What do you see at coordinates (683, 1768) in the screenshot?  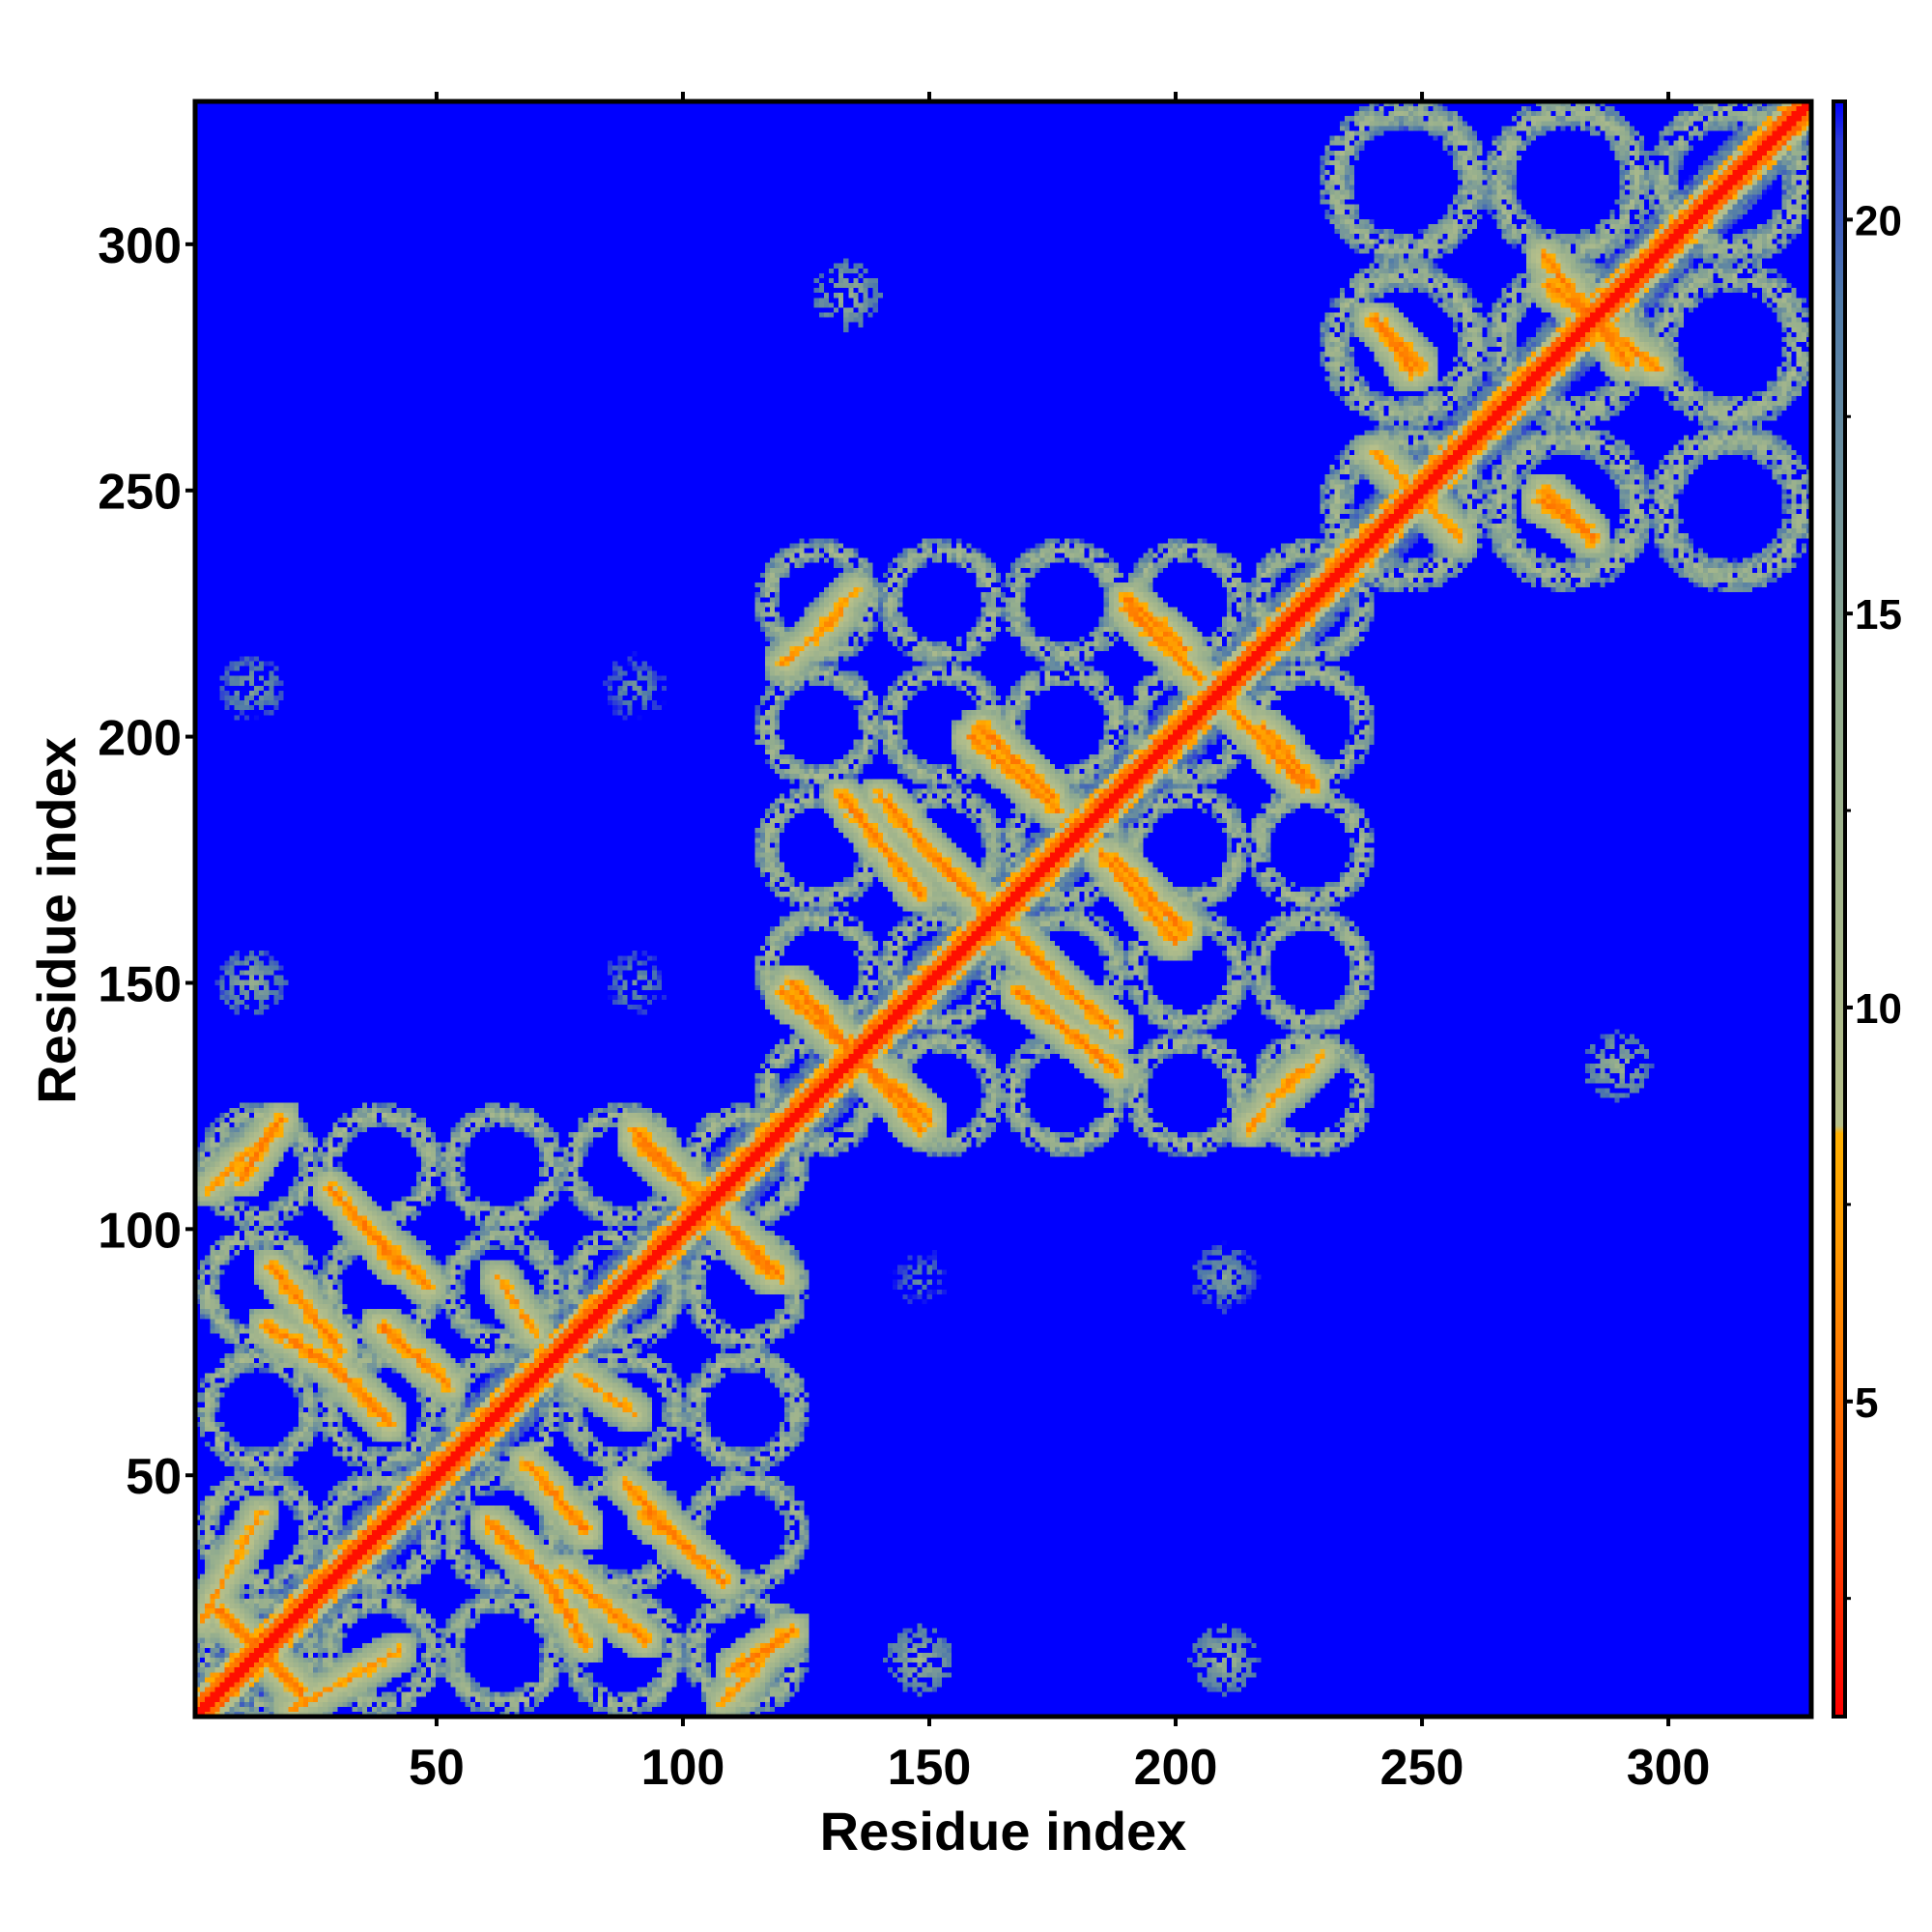 I see `x-tick-label: 100` at bounding box center [683, 1768].